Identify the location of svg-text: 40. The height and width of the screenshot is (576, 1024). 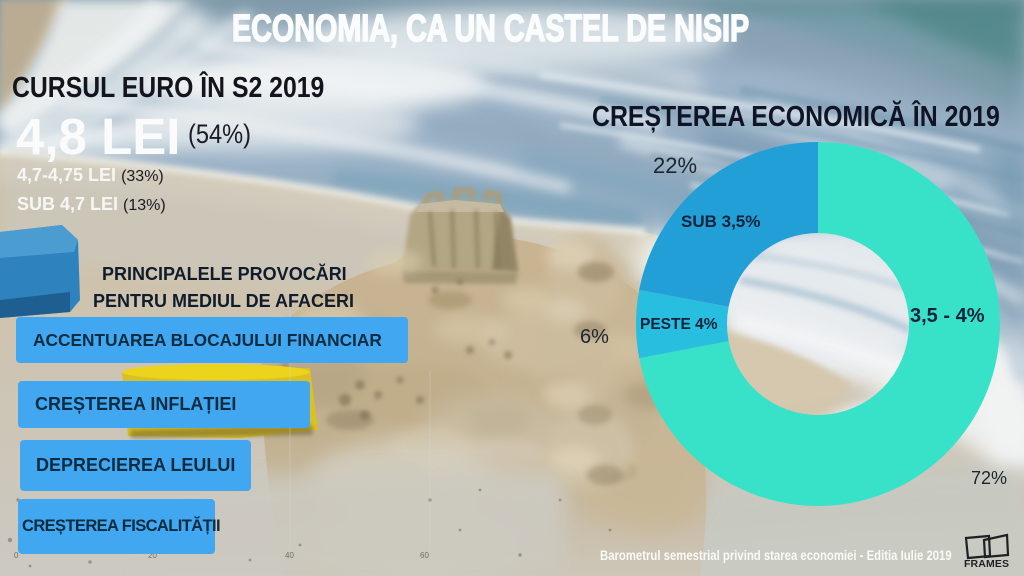
(289, 555).